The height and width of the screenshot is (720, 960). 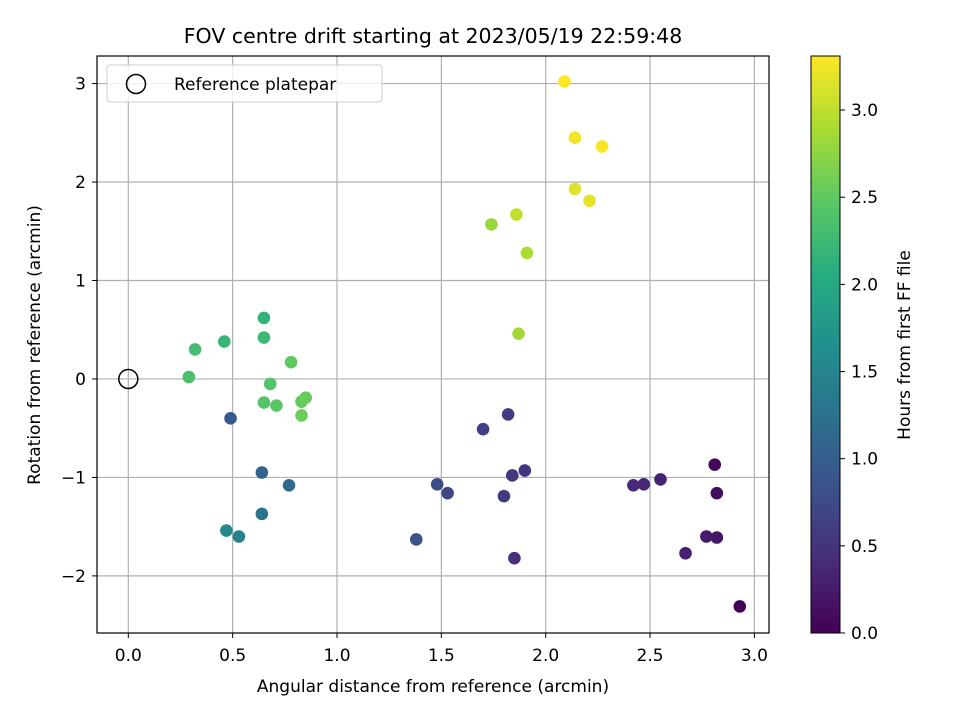 What do you see at coordinates (754, 656) in the screenshot?
I see `x-tick-label: 3.0` at bounding box center [754, 656].